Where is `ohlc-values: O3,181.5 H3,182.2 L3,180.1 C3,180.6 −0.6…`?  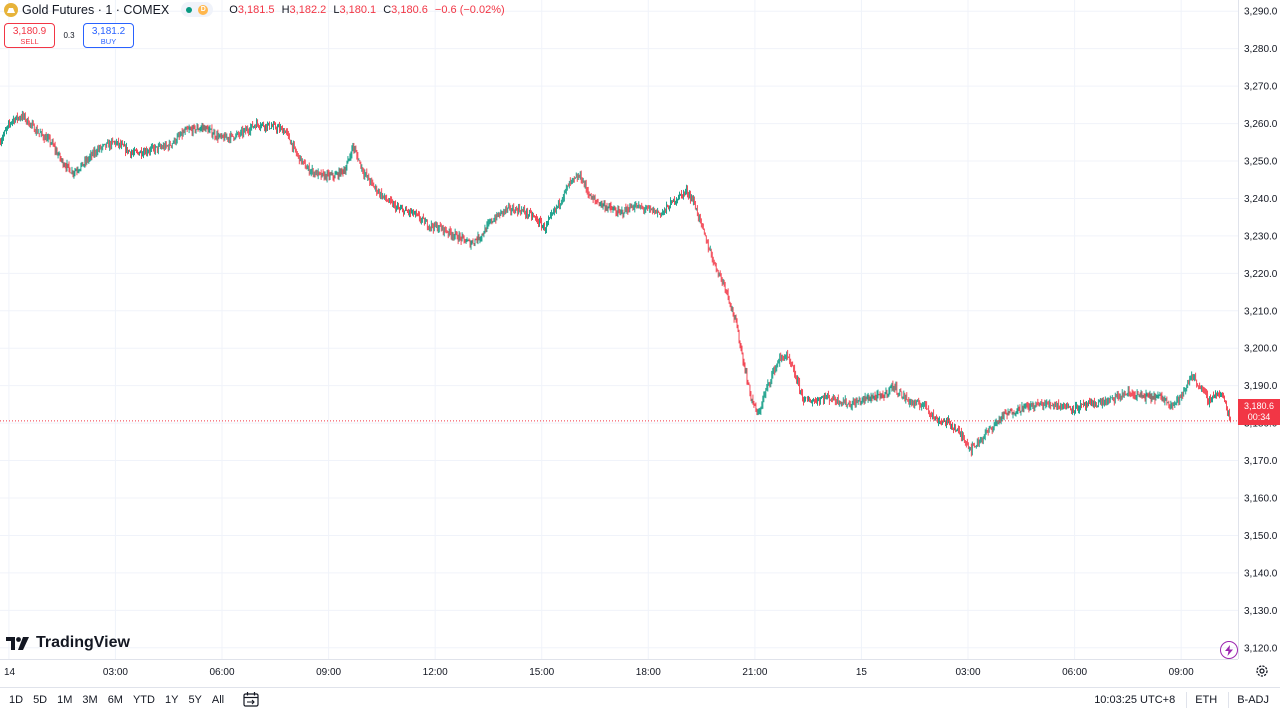
ohlc-values: O3,181.5 H3,182.2 L3,180.1 C3,180.6 −0.6… is located at coordinates (366, 10).